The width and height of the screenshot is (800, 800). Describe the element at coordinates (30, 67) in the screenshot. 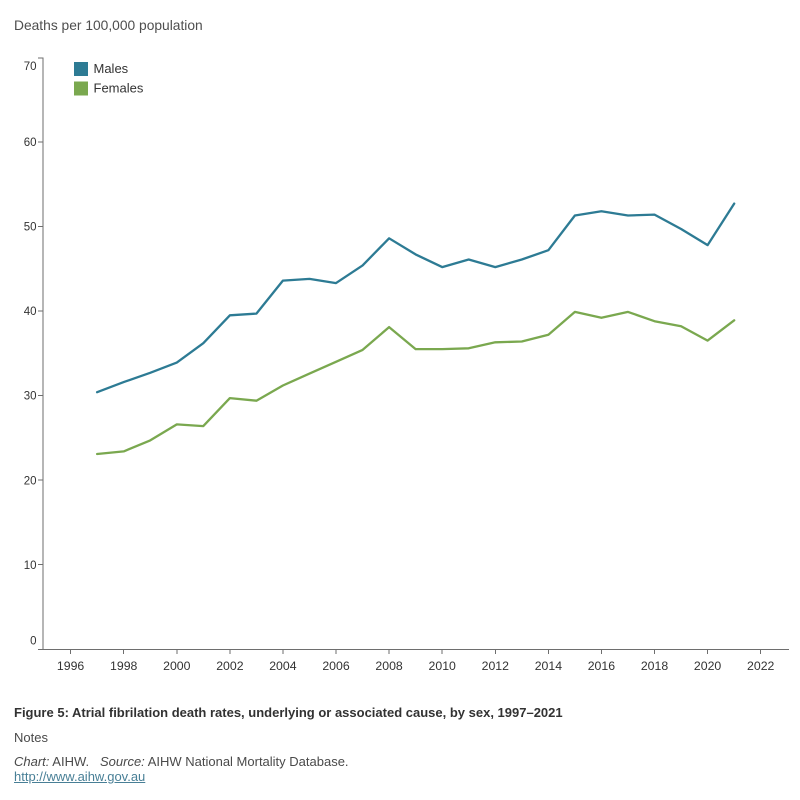

I see `svg-text: 70` at that location.